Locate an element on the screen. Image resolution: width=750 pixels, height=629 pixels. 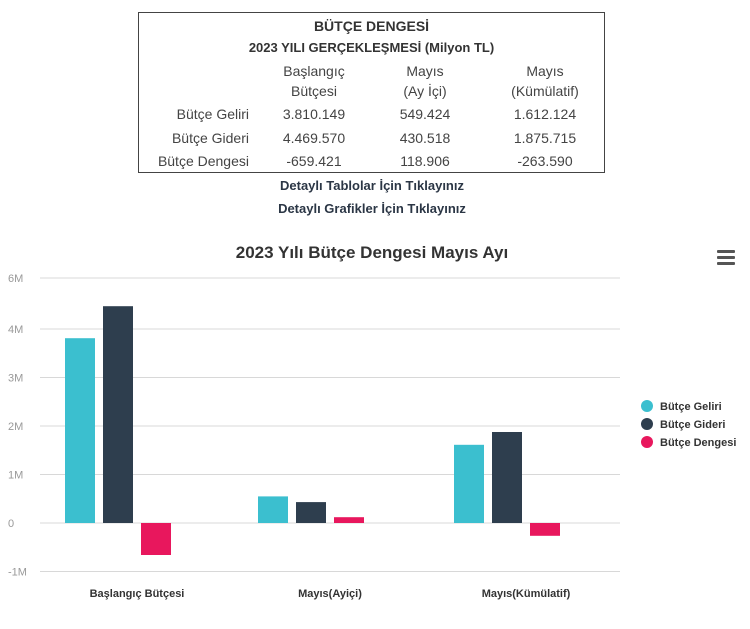
hamburger-menu-icon is located at coordinates (726, 258).